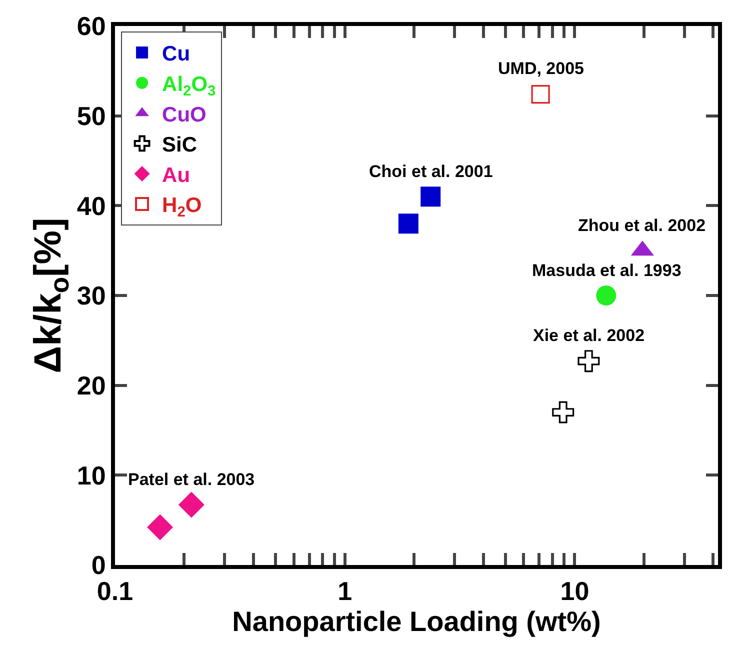 The image size is (733, 649). I want to click on y-tick-label: 20, so click(91, 385).